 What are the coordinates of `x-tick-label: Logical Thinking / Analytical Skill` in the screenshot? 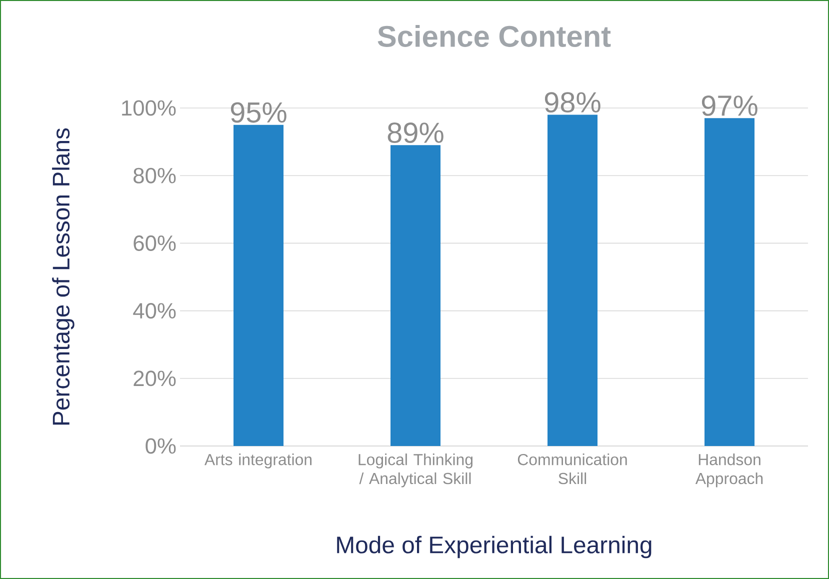 It's located at (415, 471).